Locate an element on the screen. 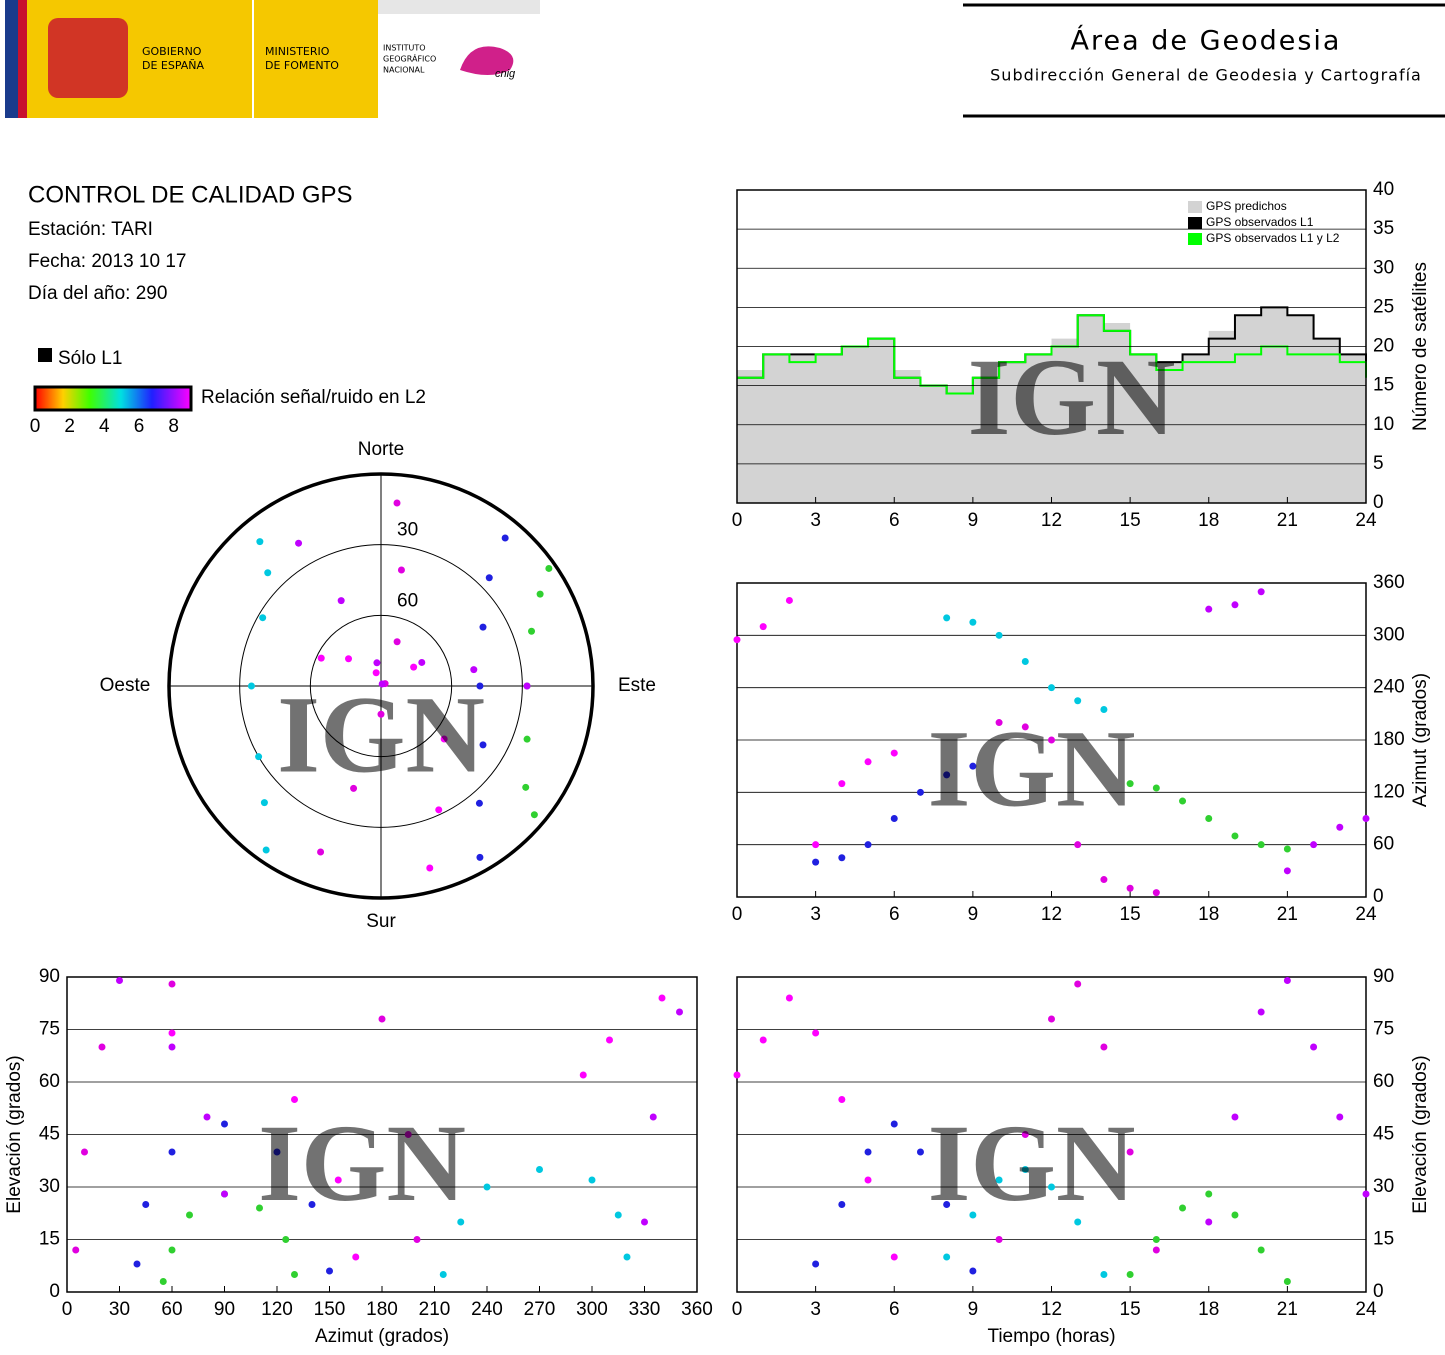 The image size is (1445, 1355). horizon is located at coordinates (381, 686).